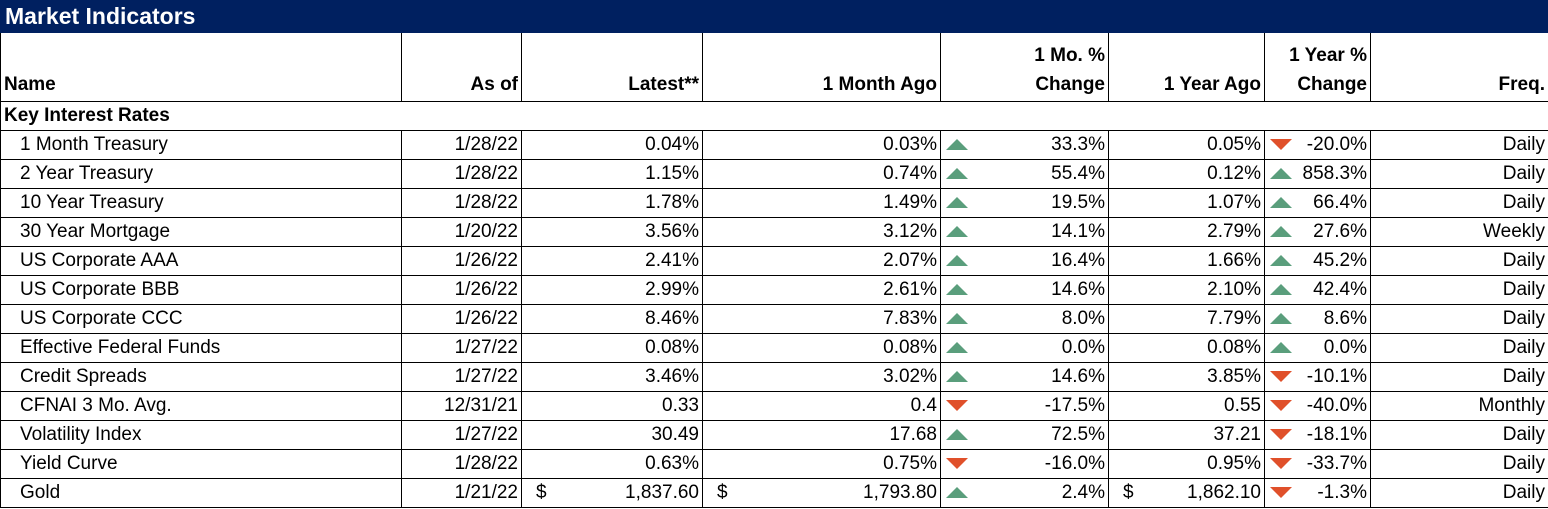 The height and width of the screenshot is (509, 1548). Describe the element at coordinates (1024, 261) in the screenshot. I see `mo-change-cell: 16.4%` at that location.